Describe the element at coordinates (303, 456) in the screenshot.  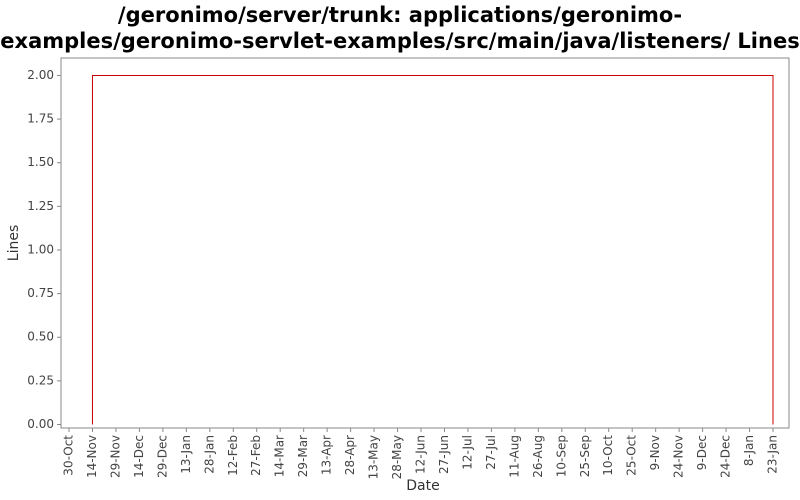
I see `x-tick-label: 29-Mar` at that location.